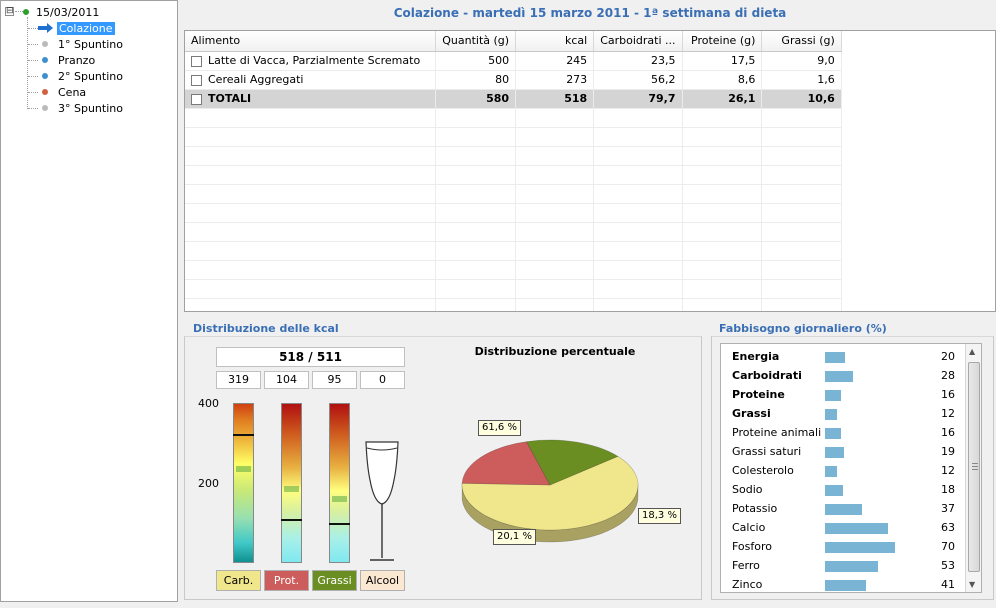  What do you see at coordinates (555, 41) in the screenshot?
I see `column-header: kcal` at bounding box center [555, 41].